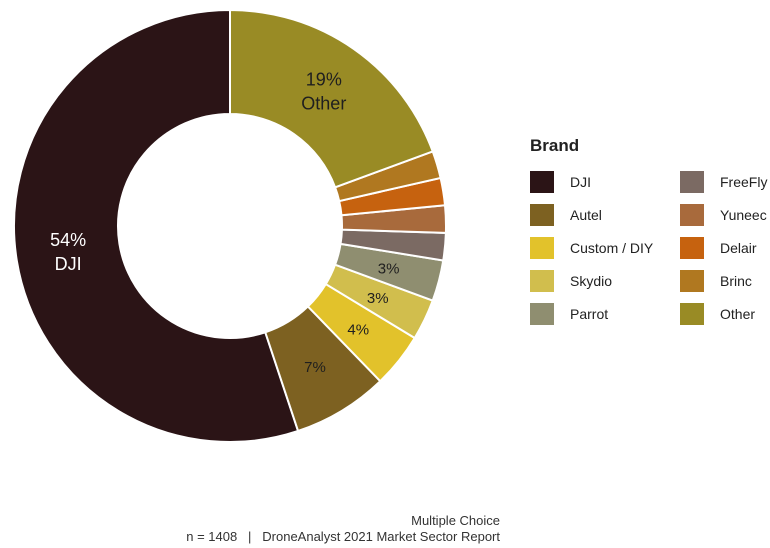 This screenshot has height=548, width=770. I want to click on legend-item: Other, so click(725, 313).